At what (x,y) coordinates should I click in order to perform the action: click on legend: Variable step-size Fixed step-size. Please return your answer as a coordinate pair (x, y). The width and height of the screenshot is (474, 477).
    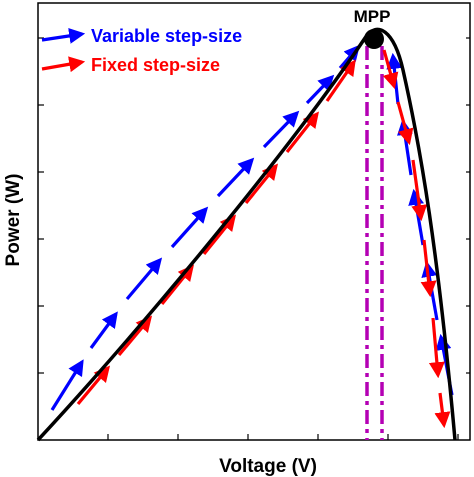
    Looking at the image, I should click on (141, 50).